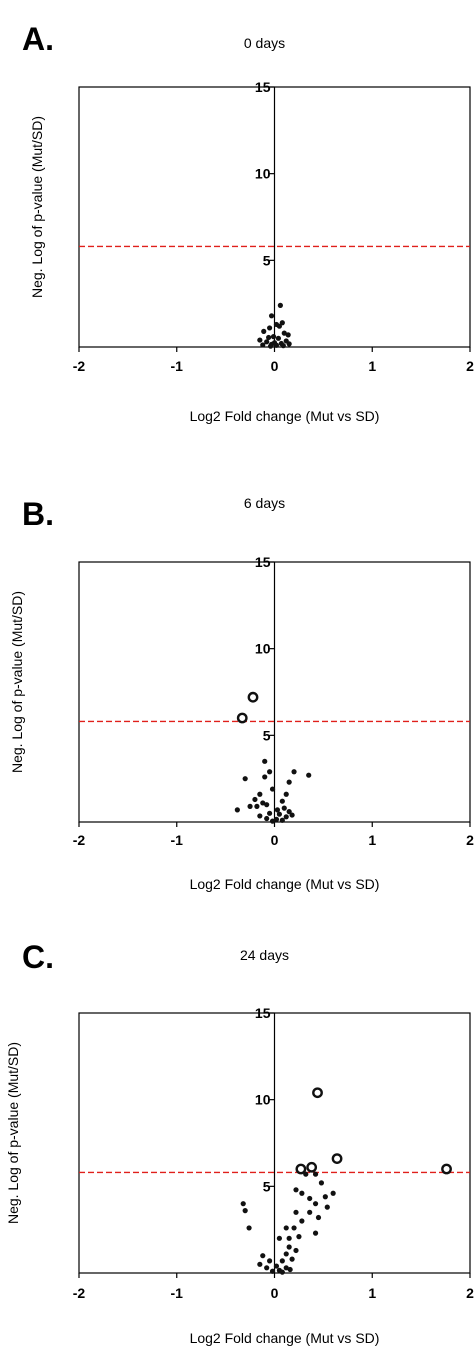 The width and height of the screenshot is (476, 1354). Describe the element at coordinates (264, 955) in the screenshot. I see `panel-title: 24 days` at that location.